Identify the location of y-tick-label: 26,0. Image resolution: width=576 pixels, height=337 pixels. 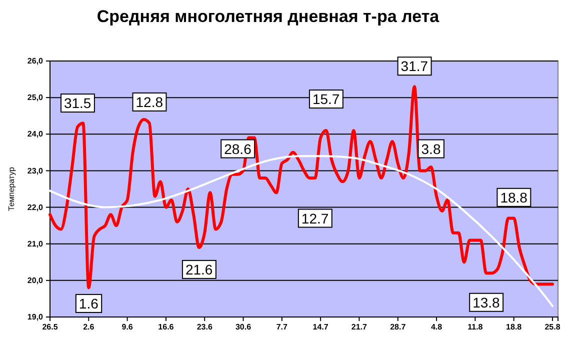
(35, 61).